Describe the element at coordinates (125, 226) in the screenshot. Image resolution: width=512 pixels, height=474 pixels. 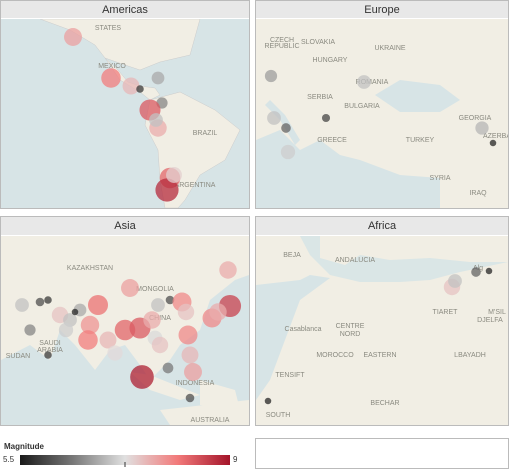
I see `panel-title: Asia` at that location.